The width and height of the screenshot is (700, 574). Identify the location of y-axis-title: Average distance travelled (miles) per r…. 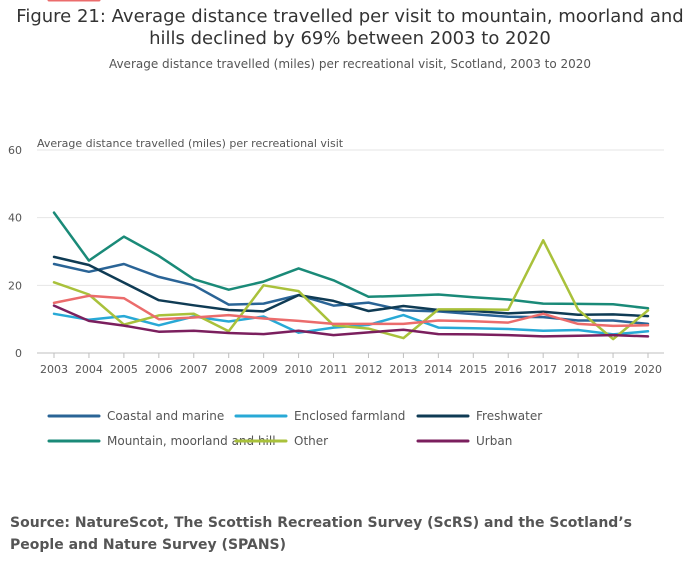
(190, 143).